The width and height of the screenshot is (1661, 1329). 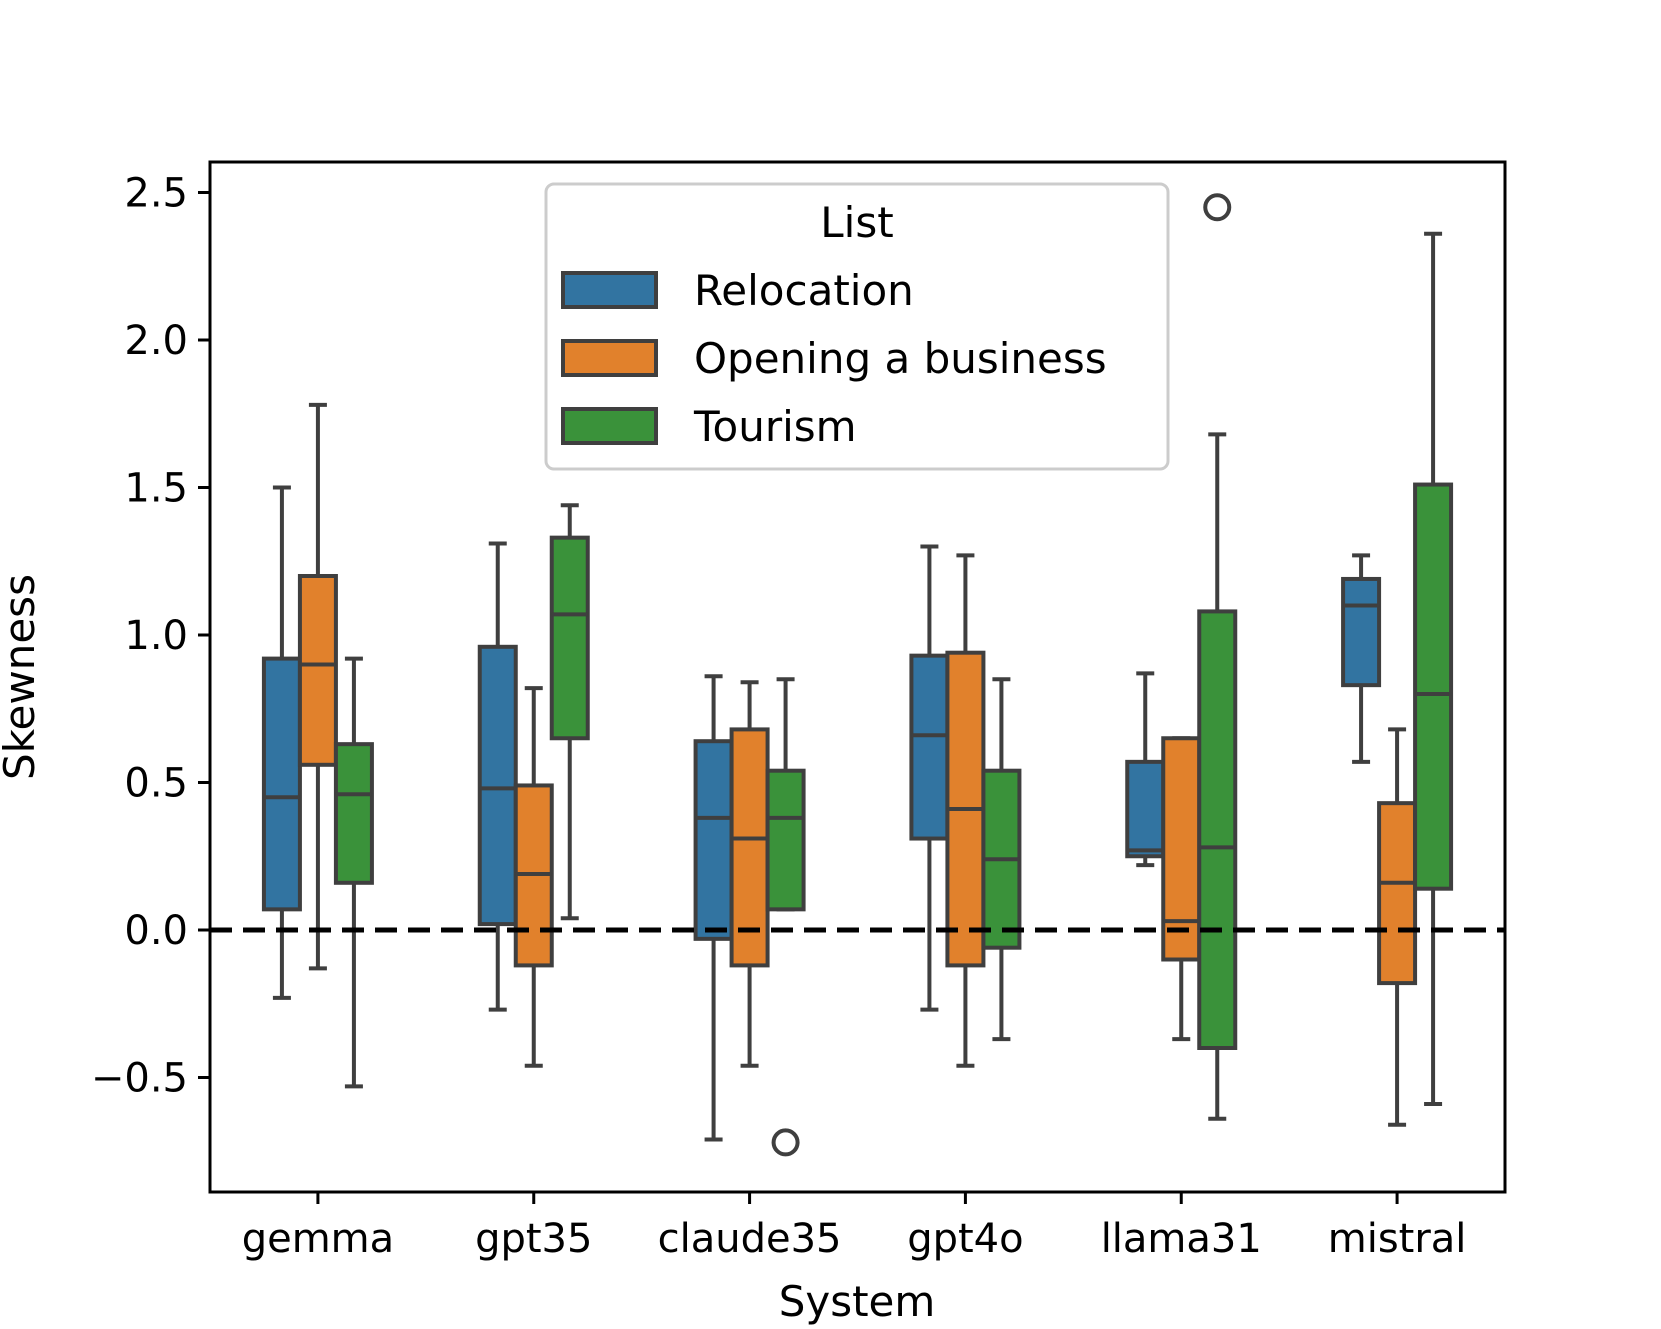 I want to click on box-relocation-llama31, so click(x=1145, y=769).